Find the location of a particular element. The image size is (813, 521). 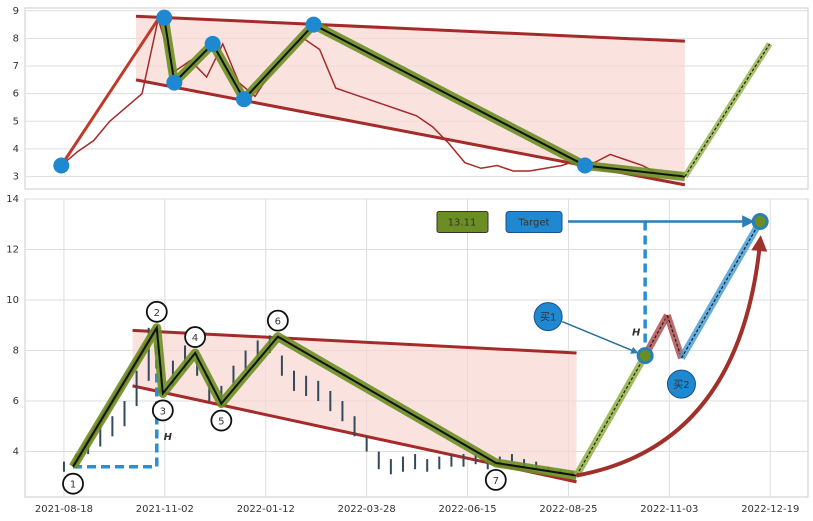

pivot-label: 1 is located at coordinates (73, 485).